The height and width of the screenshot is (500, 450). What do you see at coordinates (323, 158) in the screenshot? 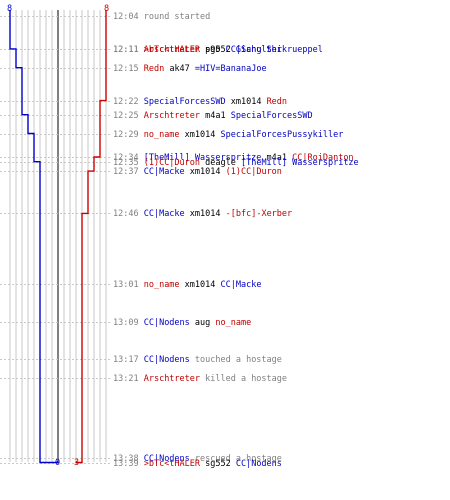
I see `event-text-part: CC|RoiDanton` at bounding box center [323, 158].